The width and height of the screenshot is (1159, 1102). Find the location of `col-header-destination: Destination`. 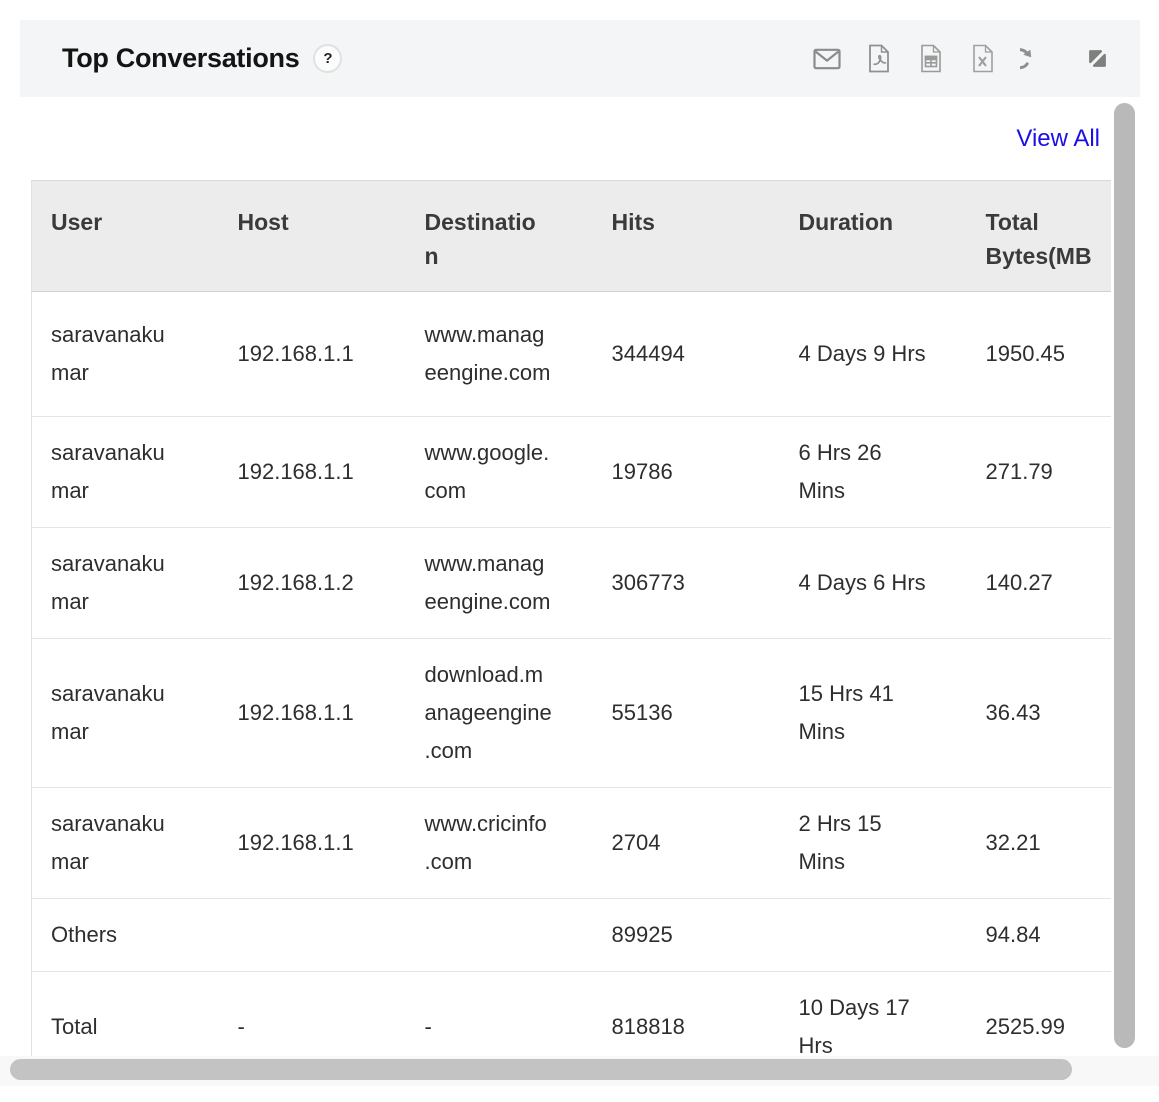

col-header-destination: Destination is located at coordinates (499, 236).